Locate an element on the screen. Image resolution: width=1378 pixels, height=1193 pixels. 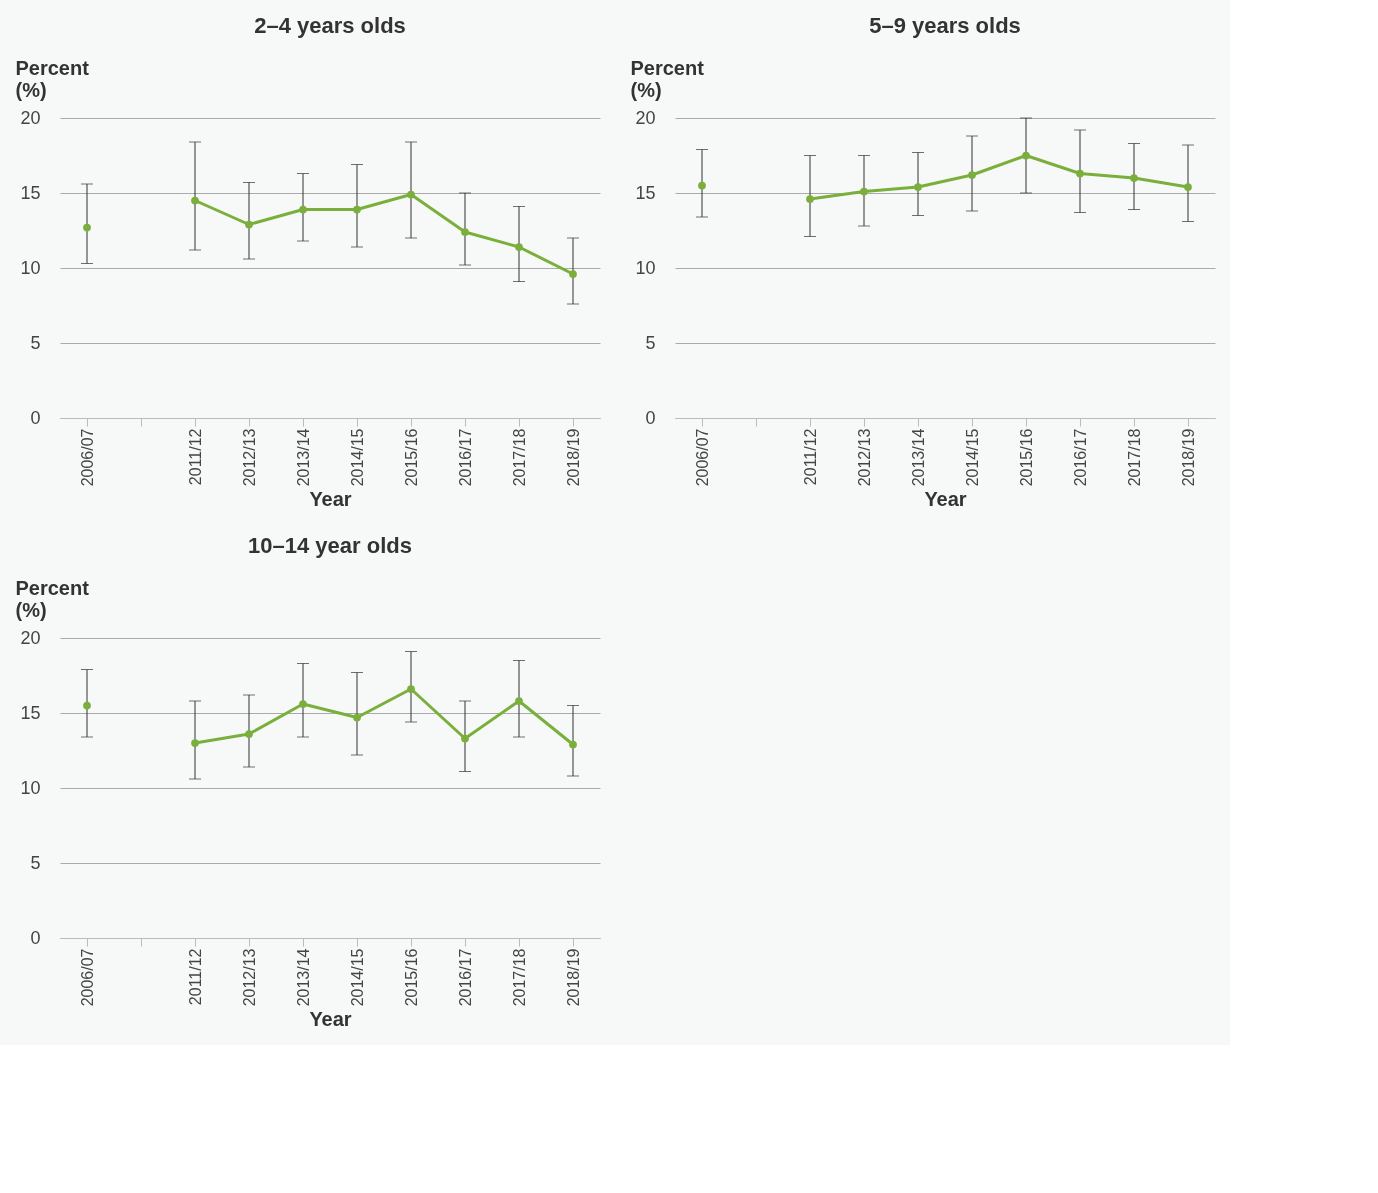
chart-title: 5–9 years olds is located at coordinates (945, 25).